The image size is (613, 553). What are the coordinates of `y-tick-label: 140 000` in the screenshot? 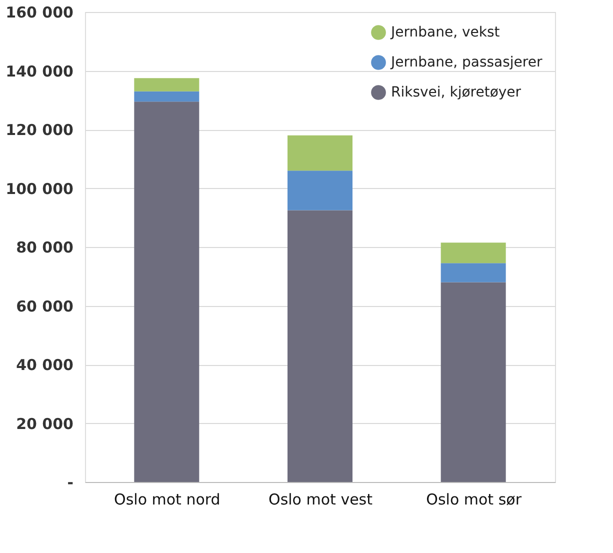 It's located at (40, 71).